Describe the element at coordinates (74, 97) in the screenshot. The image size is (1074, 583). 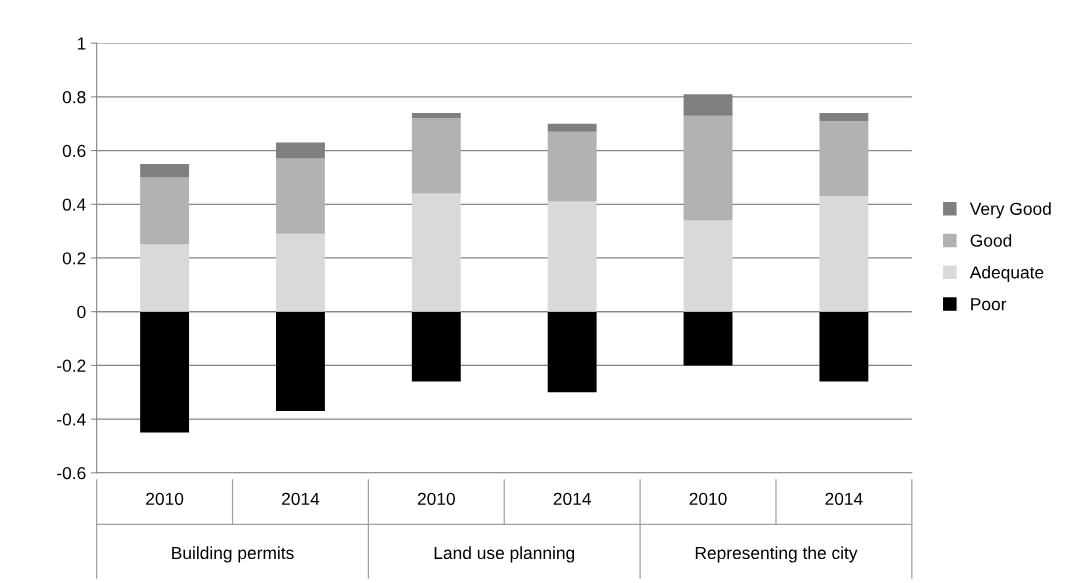
I see `y-tick-label: 0.8` at that location.